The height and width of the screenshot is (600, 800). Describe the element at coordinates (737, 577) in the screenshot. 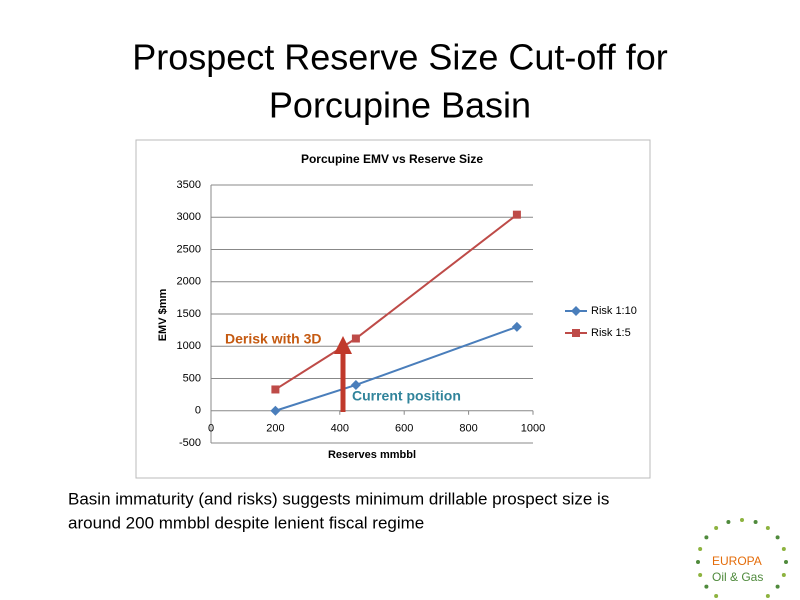

I see `logo-text: Oil & Gas` at that location.